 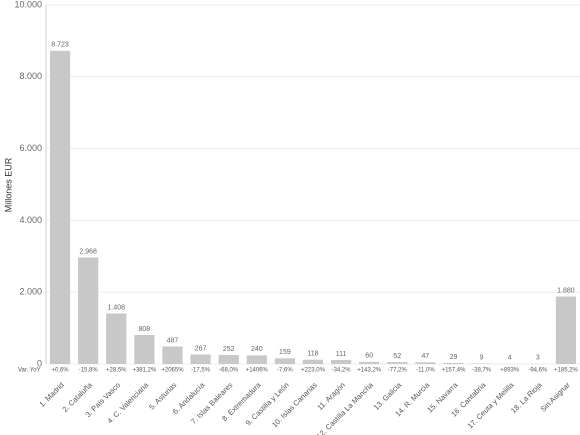 What do you see at coordinates (526, 397) in the screenshot?
I see `x-tick-label: 18. La Rioja` at bounding box center [526, 397].